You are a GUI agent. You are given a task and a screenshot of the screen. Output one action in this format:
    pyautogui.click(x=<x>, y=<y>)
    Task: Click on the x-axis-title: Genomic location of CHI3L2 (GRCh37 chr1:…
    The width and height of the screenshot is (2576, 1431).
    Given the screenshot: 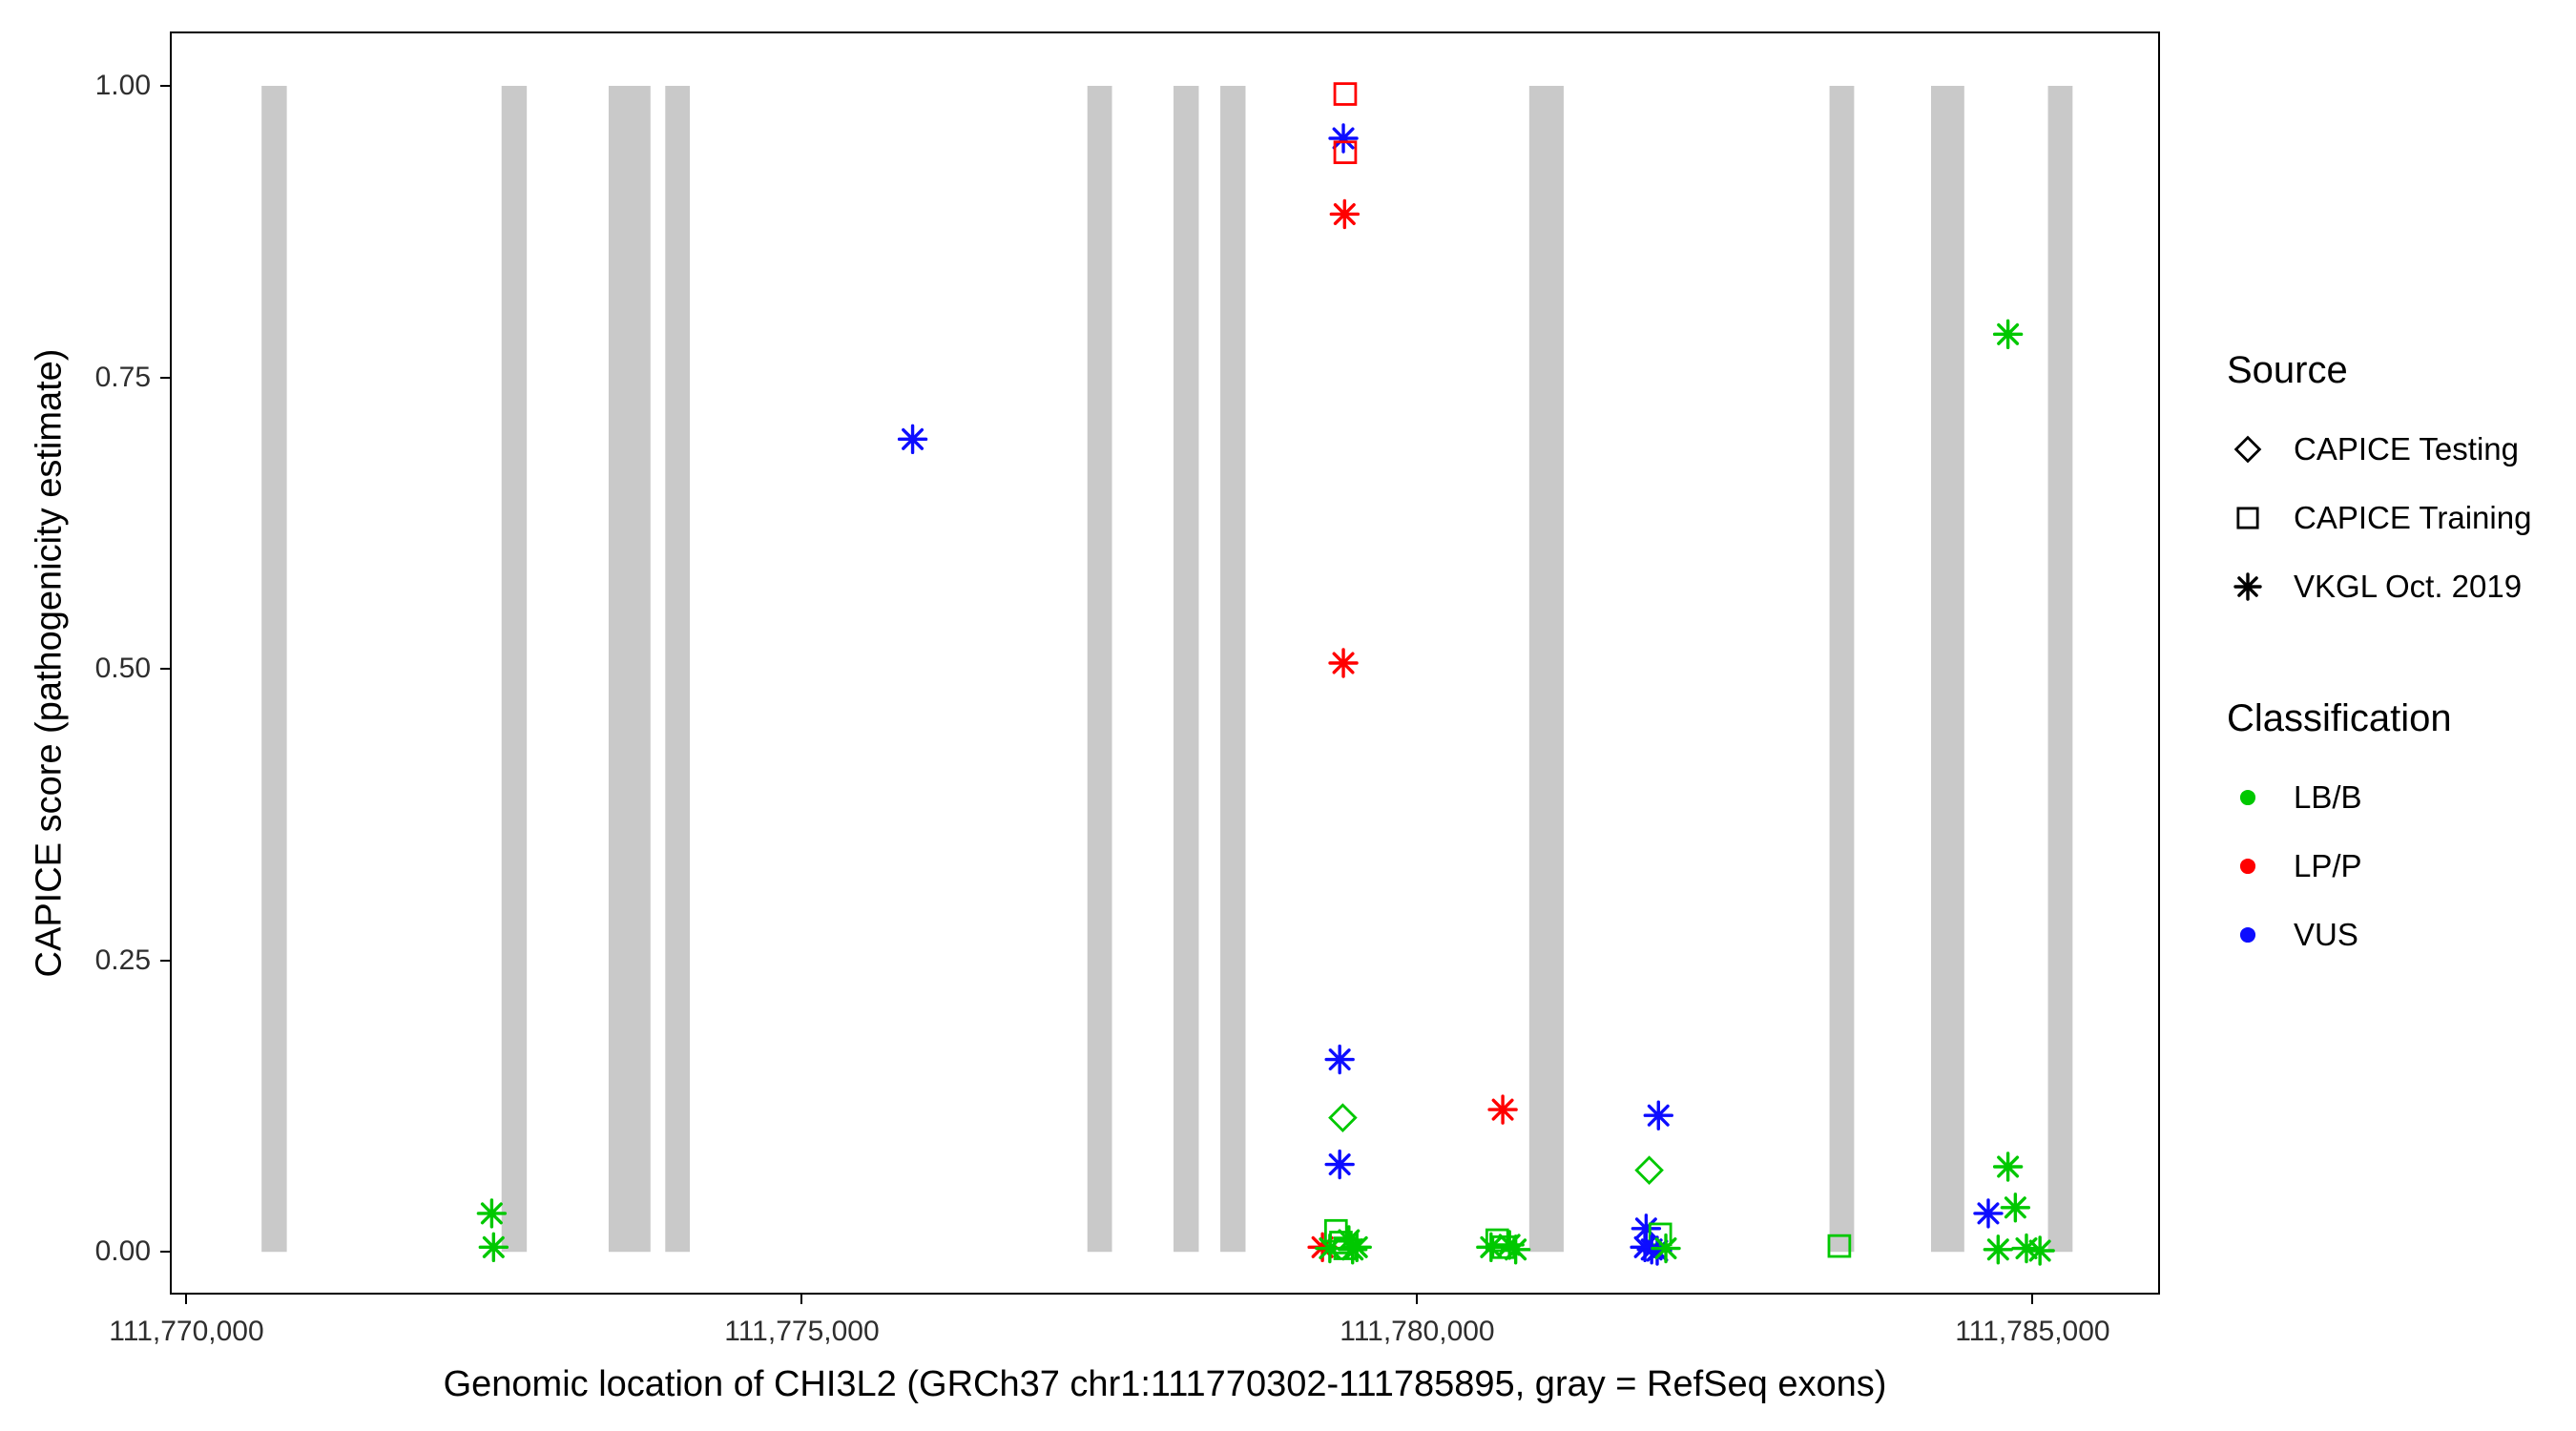 What is the action you would take?
    pyautogui.click(x=1165, y=1384)
    